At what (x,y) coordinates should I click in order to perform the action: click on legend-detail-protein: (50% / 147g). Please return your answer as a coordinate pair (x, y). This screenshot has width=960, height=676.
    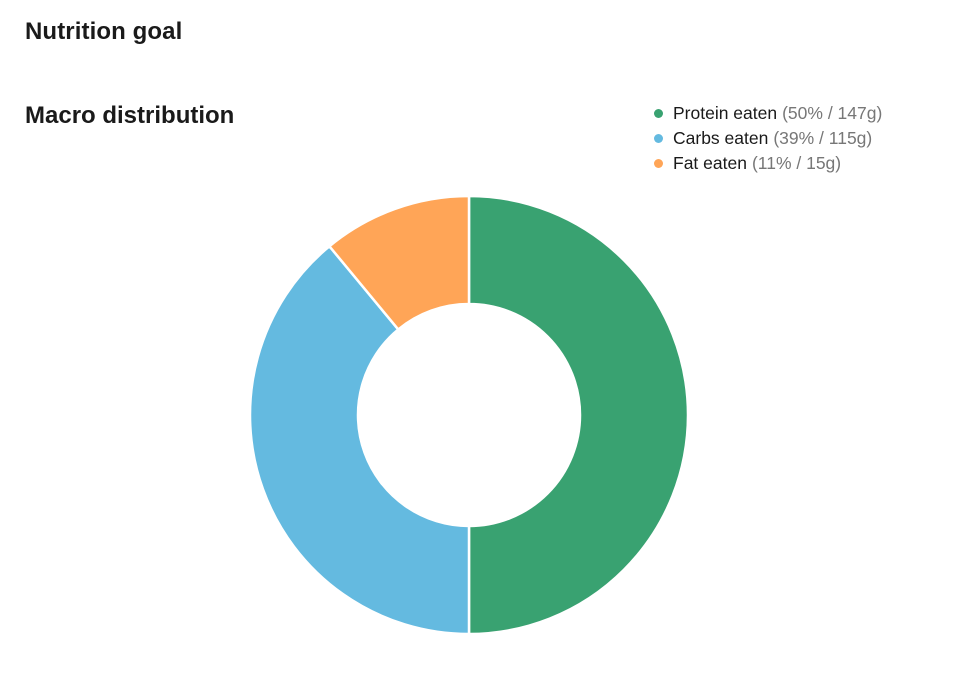
    Looking at the image, I should click on (832, 113).